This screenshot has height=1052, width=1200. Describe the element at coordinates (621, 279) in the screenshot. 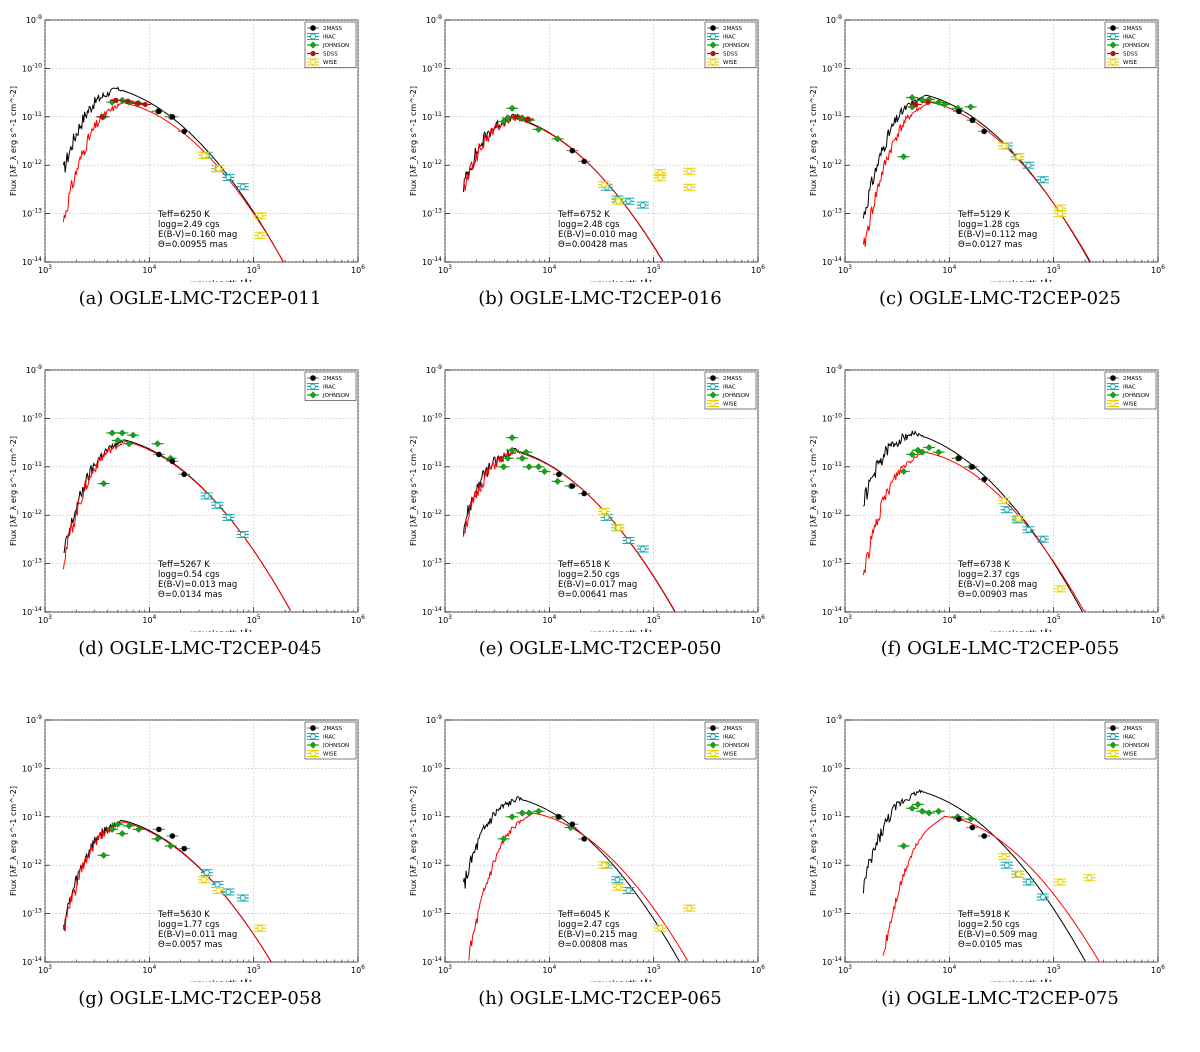

I see `x-axis-label: wavelength [Å]` at that location.